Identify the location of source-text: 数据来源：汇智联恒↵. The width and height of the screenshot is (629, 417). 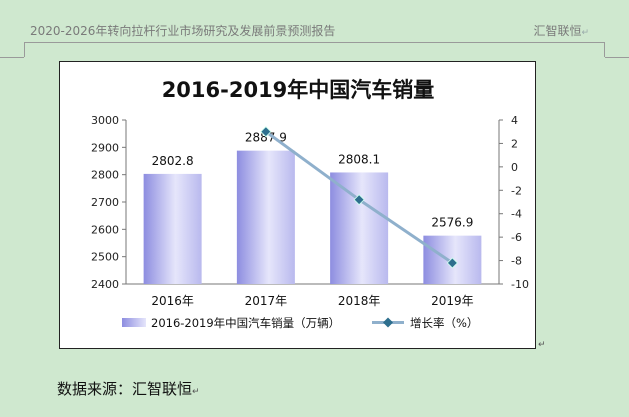
(128, 388).